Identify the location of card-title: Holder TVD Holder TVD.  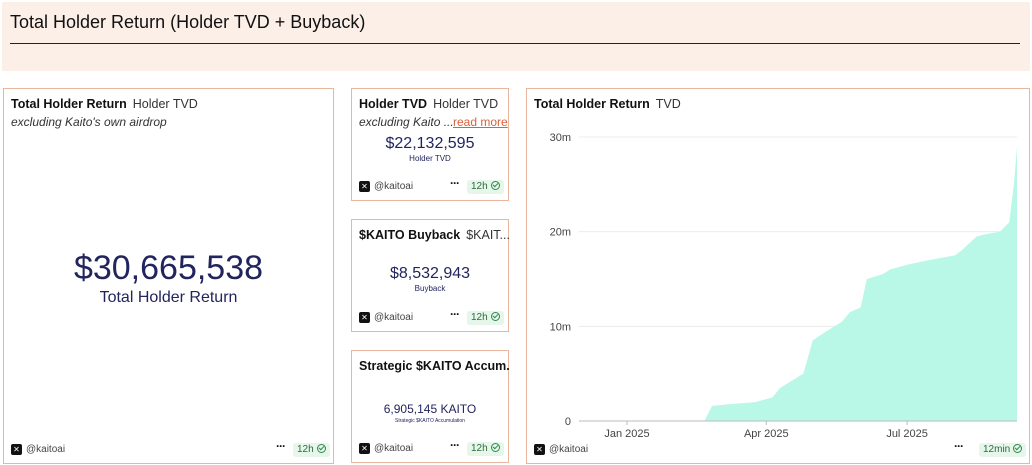
(434, 104).